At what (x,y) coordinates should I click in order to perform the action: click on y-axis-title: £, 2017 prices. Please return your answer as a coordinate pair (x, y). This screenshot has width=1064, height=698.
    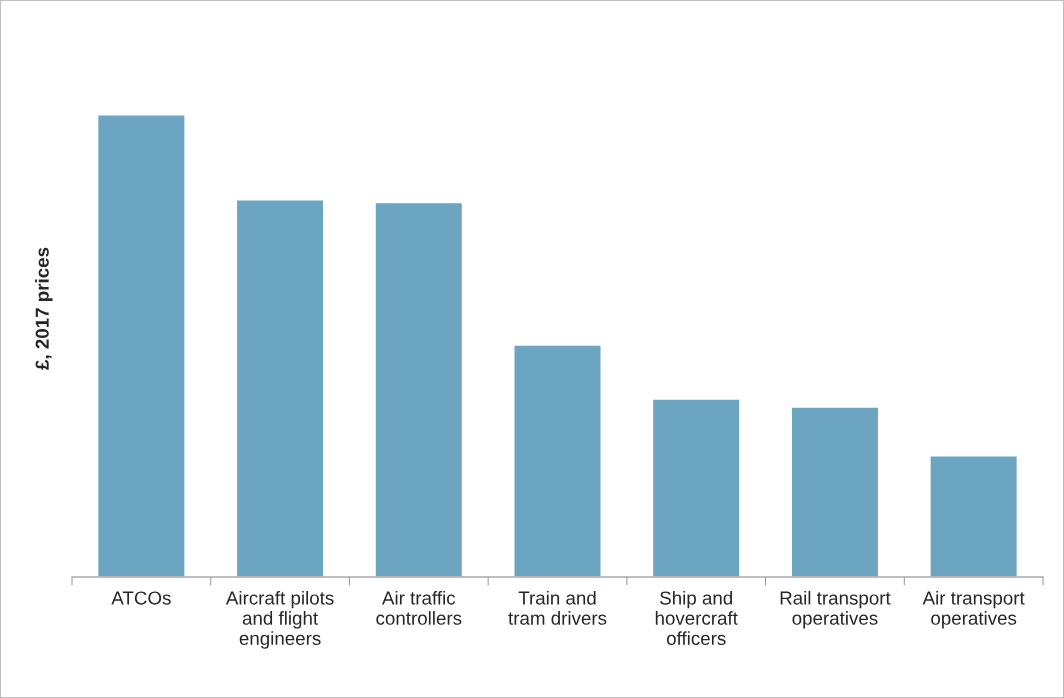
    Looking at the image, I should click on (44, 308).